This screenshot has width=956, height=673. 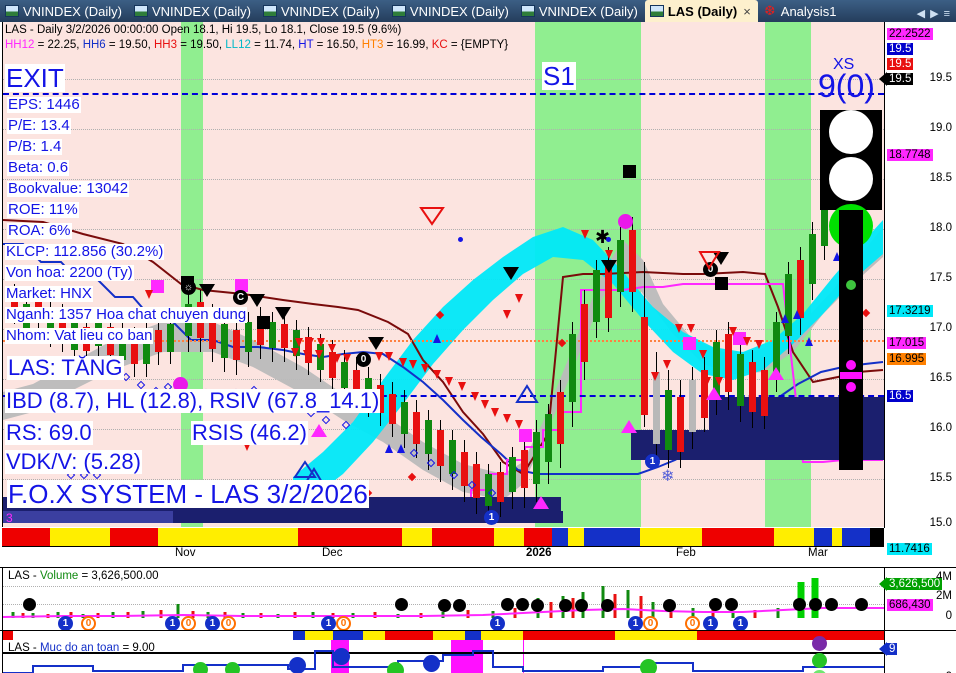 I want to click on price-tick: 15.5, so click(x=940, y=478).